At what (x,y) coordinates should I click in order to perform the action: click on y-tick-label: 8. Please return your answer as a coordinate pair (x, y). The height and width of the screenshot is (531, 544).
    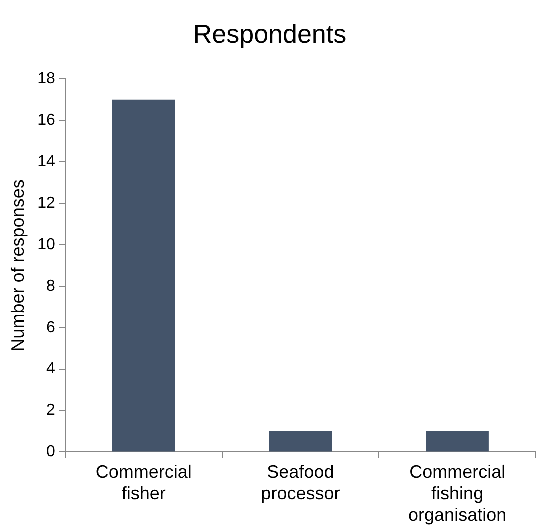
    Looking at the image, I should click on (51, 286).